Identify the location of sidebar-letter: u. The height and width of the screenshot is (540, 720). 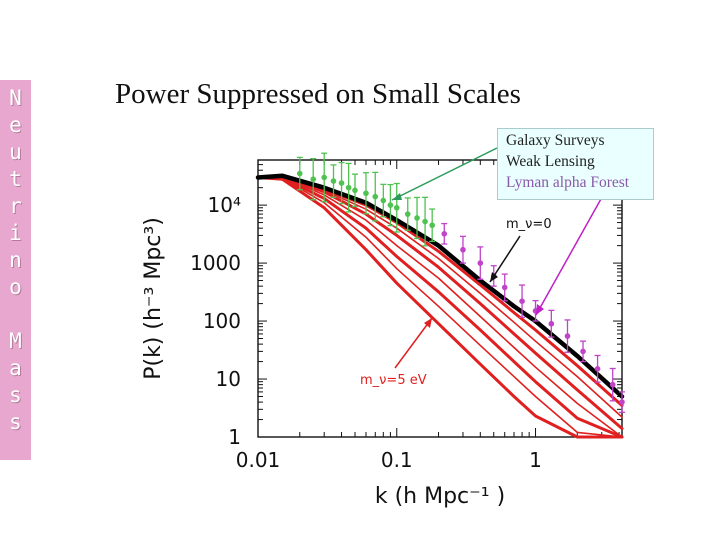
(15, 152).